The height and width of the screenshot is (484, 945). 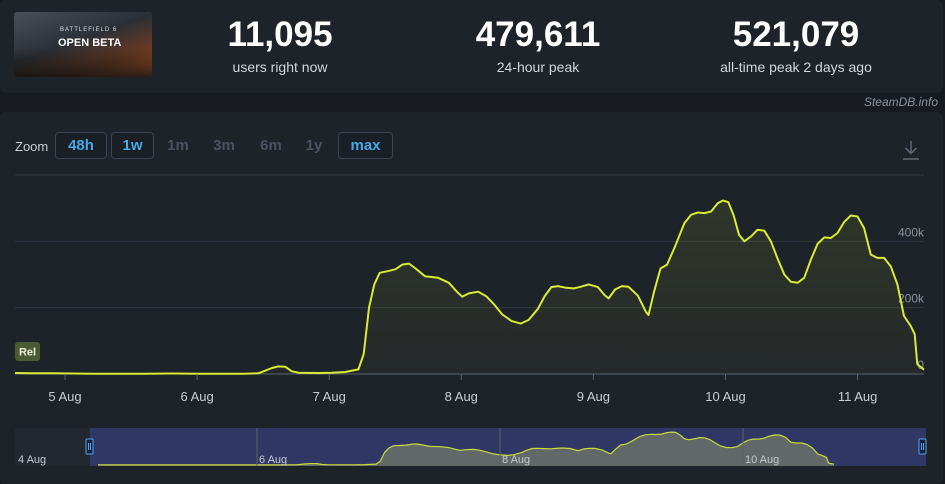 What do you see at coordinates (178, 145) in the screenshot?
I see `zoom-1m-button: 1m` at bounding box center [178, 145].